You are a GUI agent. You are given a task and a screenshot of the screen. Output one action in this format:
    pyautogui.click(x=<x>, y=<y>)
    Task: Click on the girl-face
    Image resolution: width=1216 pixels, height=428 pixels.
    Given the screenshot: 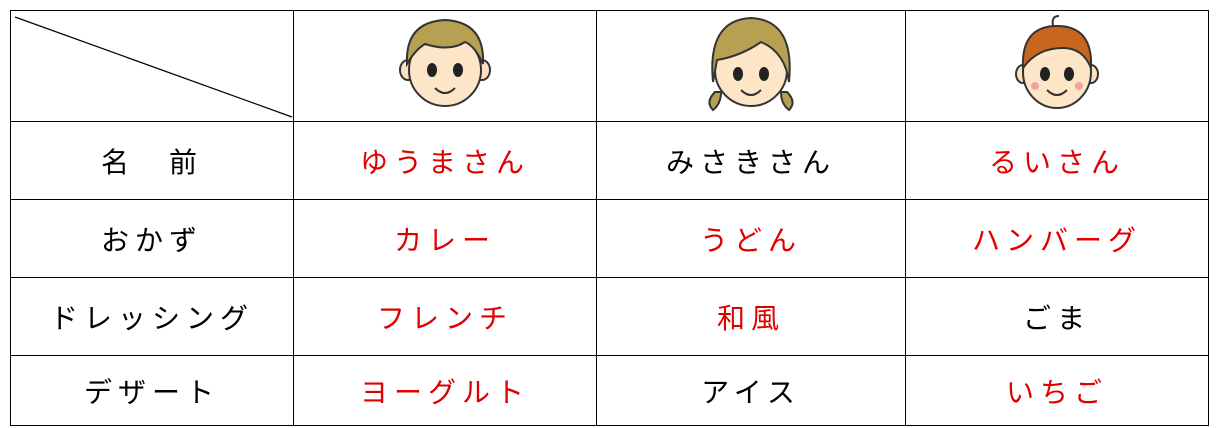 What is the action you would take?
    pyautogui.click(x=751, y=64)
    